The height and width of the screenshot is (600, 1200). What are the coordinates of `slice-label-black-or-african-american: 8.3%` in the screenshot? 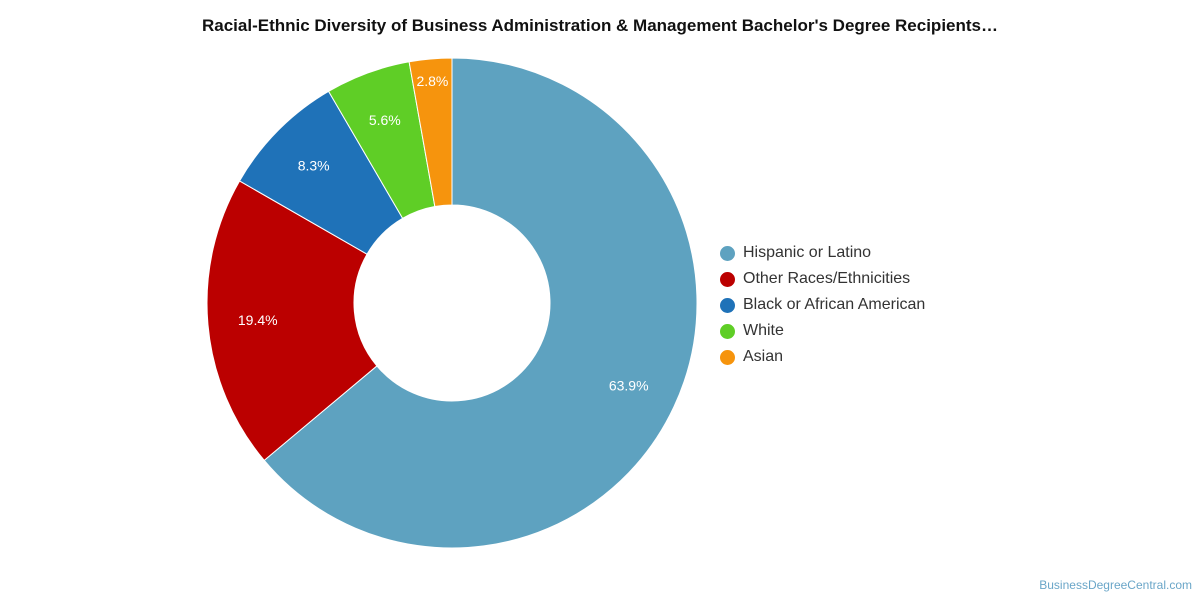 It's located at (314, 166).